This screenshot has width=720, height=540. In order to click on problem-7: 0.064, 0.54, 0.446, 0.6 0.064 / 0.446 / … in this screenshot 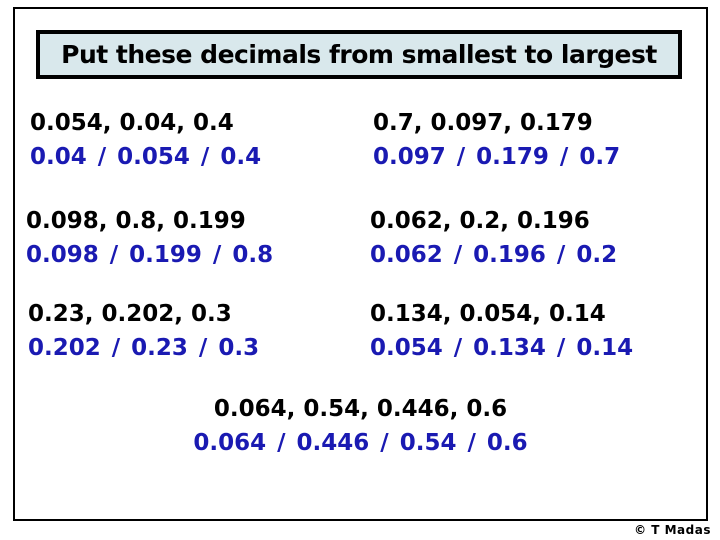, I will do `click(360, 426)`.